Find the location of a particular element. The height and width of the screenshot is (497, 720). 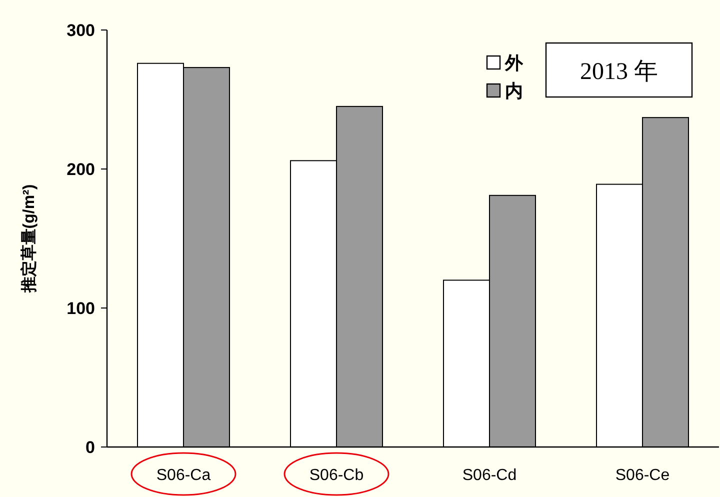

y-tick-label: 300 is located at coordinates (80, 30).